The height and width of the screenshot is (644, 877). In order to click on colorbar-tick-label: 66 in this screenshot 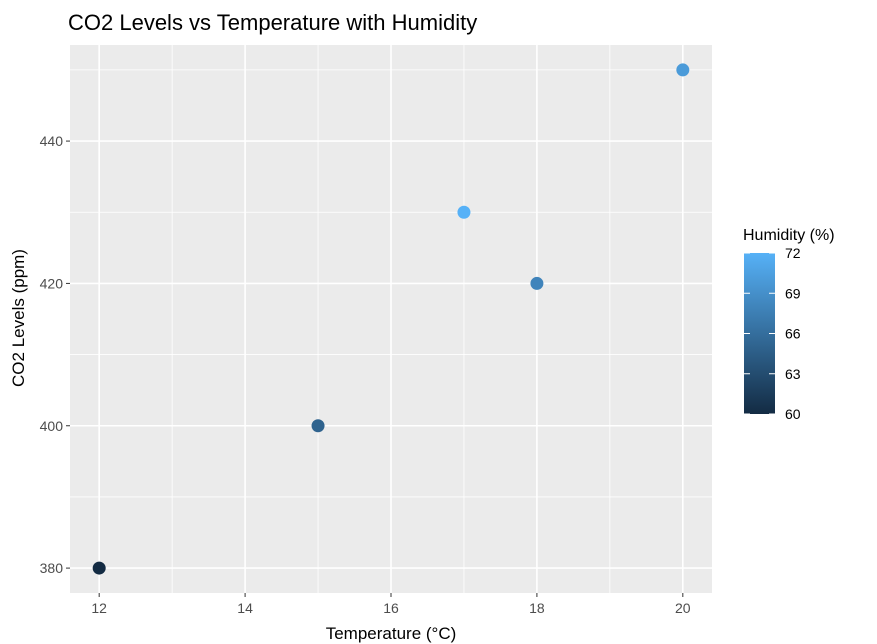, I will do `click(793, 334)`.